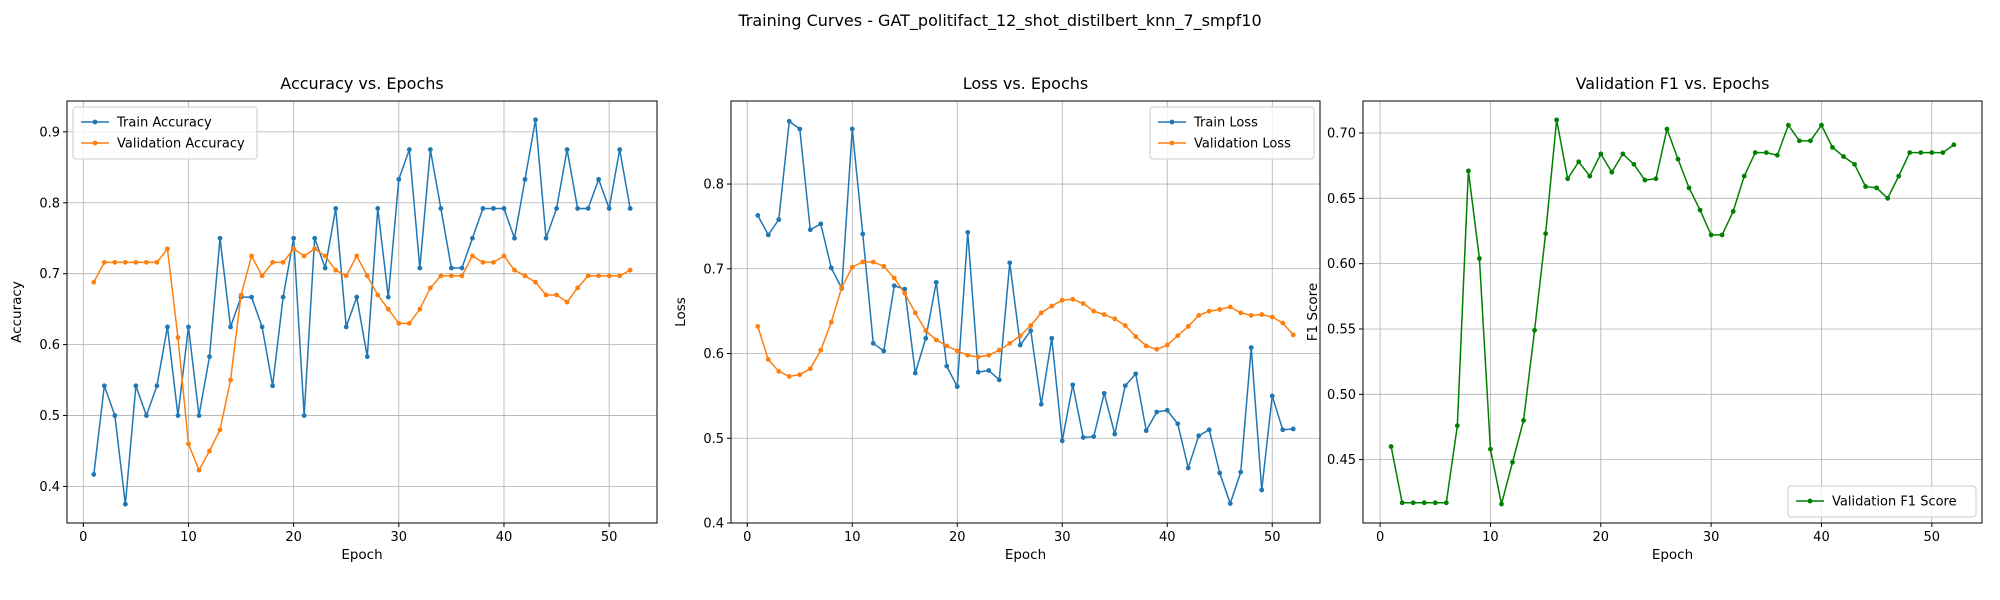 The image size is (2000, 600). What do you see at coordinates (1821, 537) in the screenshot?
I see `x-tick-label: 40` at bounding box center [1821, 537].